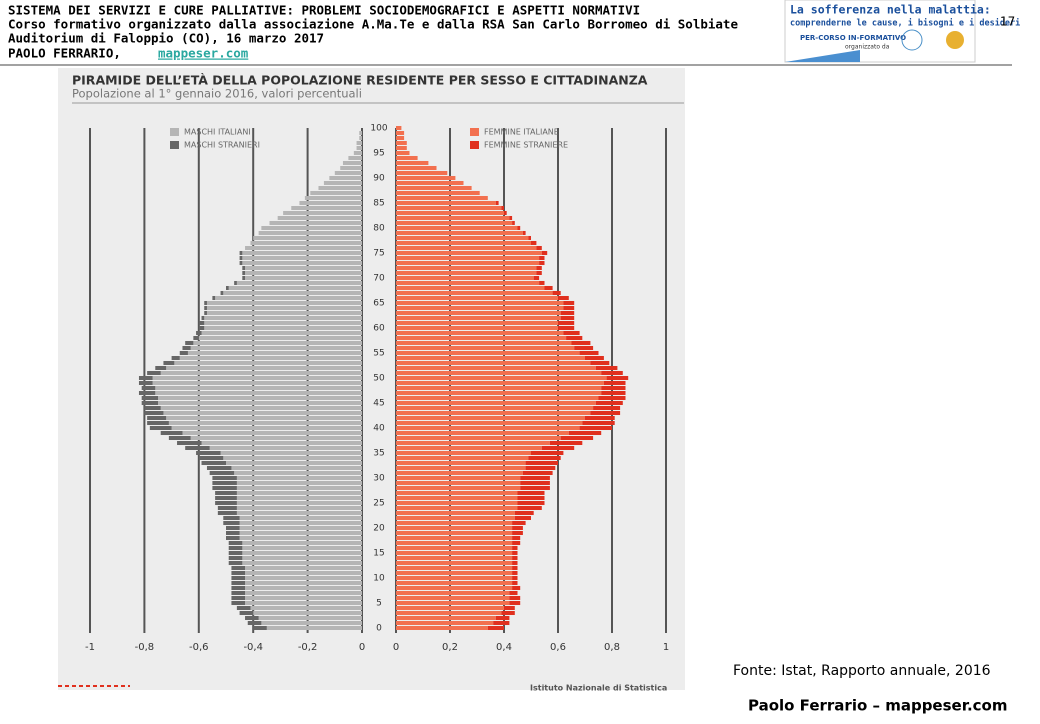 The height and width of the screenshot is (724, 1040). What do you see at coordinates (378, 154) in the screenshot?
I see `y-tick-label: 95` at bounding box center [378, 154].